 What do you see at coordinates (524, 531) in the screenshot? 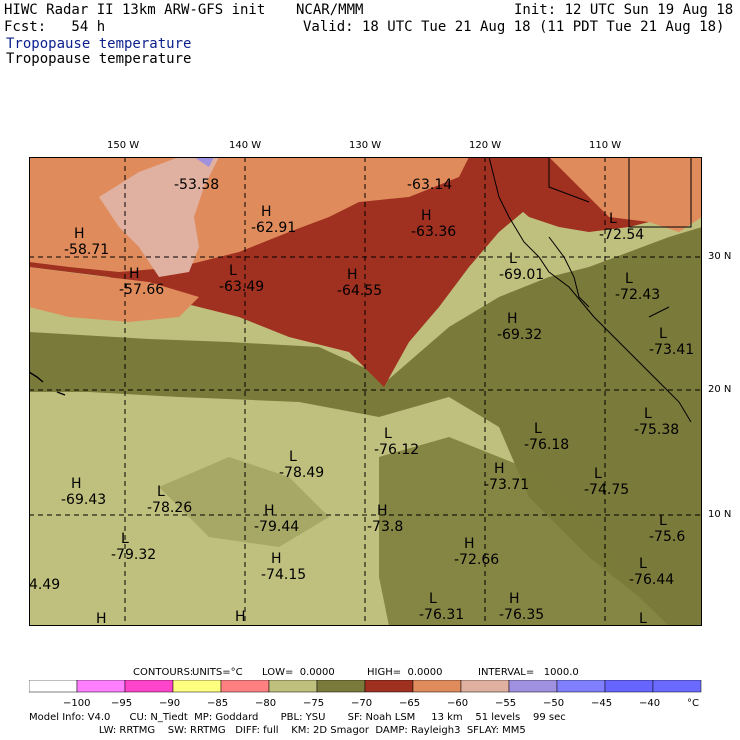
I see `band-olive-south` at bounding box center [524, 531].